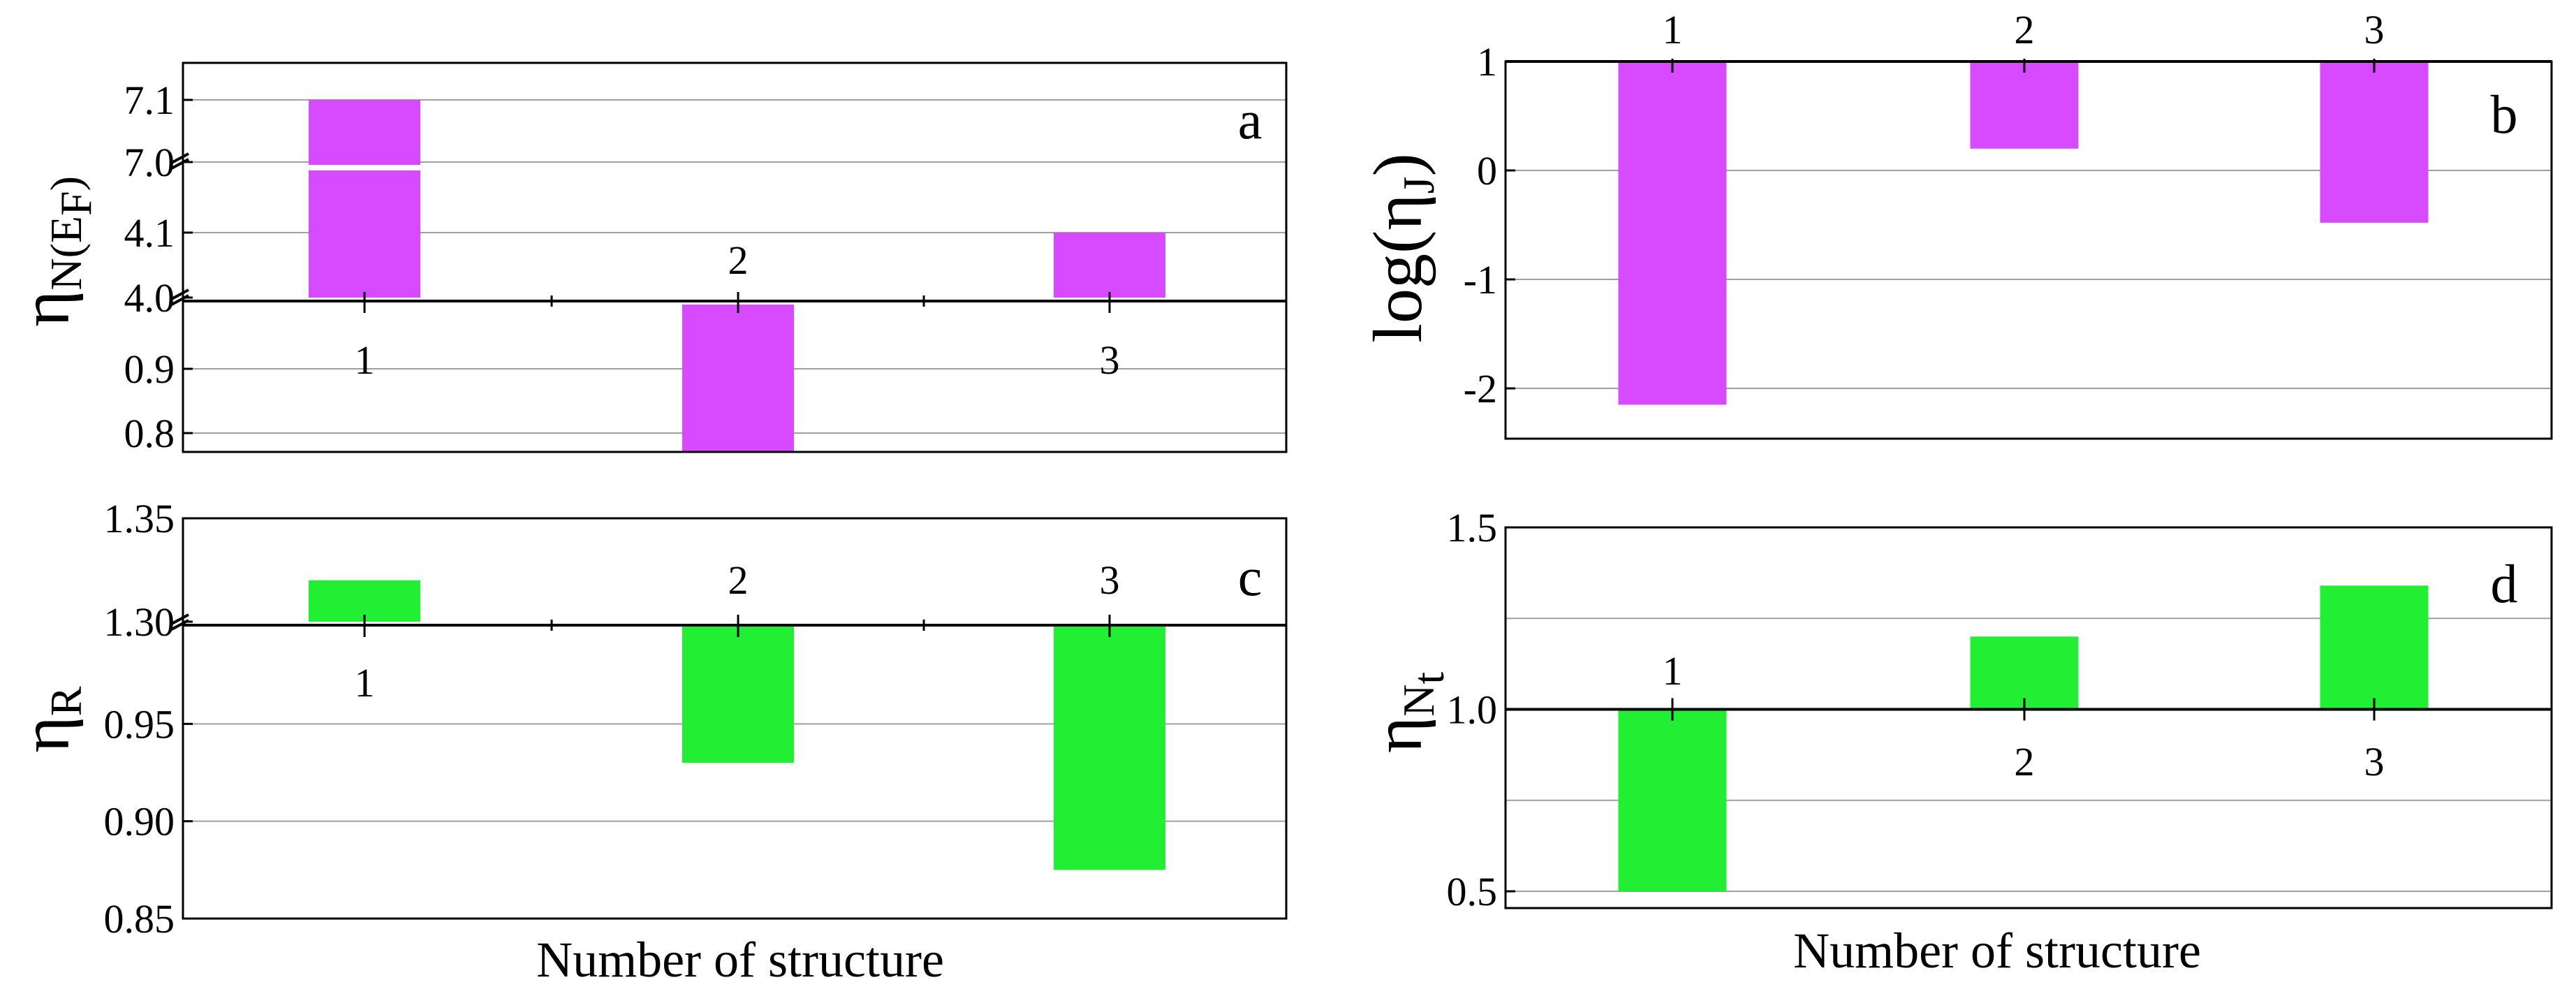 This screenshot has height=987, width=2576. What do you see at coordinates (1406, 713) in the screenshot?
I see `panel-d-y-axis-label: ηNt` at bounding box center [1406, 713].